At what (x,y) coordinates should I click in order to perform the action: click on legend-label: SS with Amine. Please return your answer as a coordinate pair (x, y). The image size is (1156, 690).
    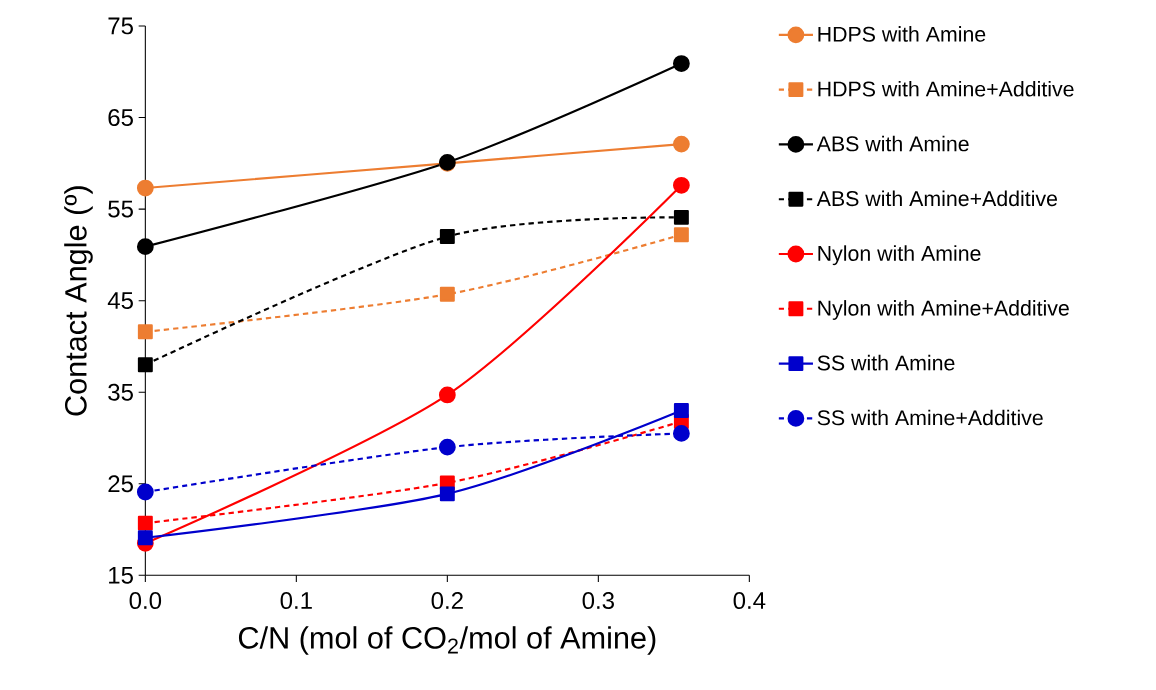
    Looking at the image, I should click on (886, 362).